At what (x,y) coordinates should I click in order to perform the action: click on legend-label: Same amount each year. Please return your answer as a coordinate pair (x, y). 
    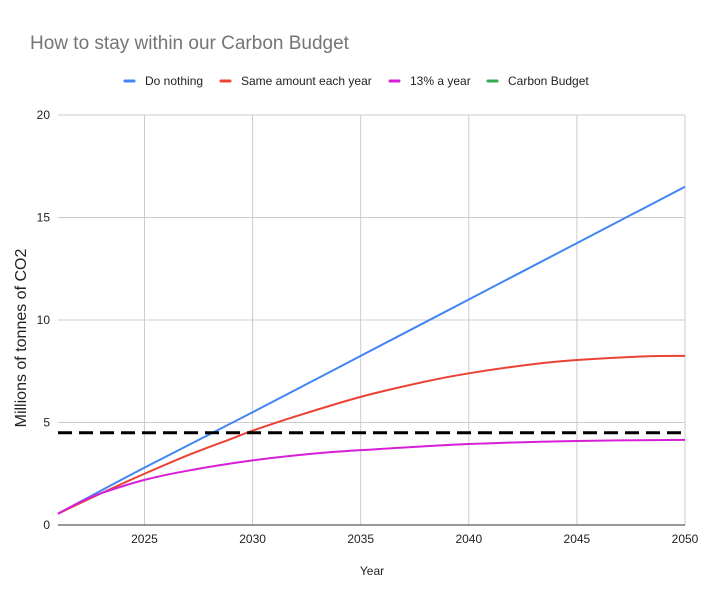
    Looking at the image, I should click on (306, 81).